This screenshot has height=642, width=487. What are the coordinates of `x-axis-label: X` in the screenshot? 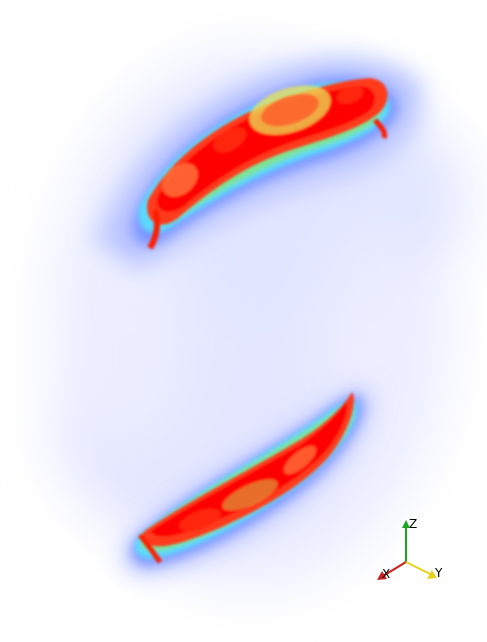 It's located at (386, 574).